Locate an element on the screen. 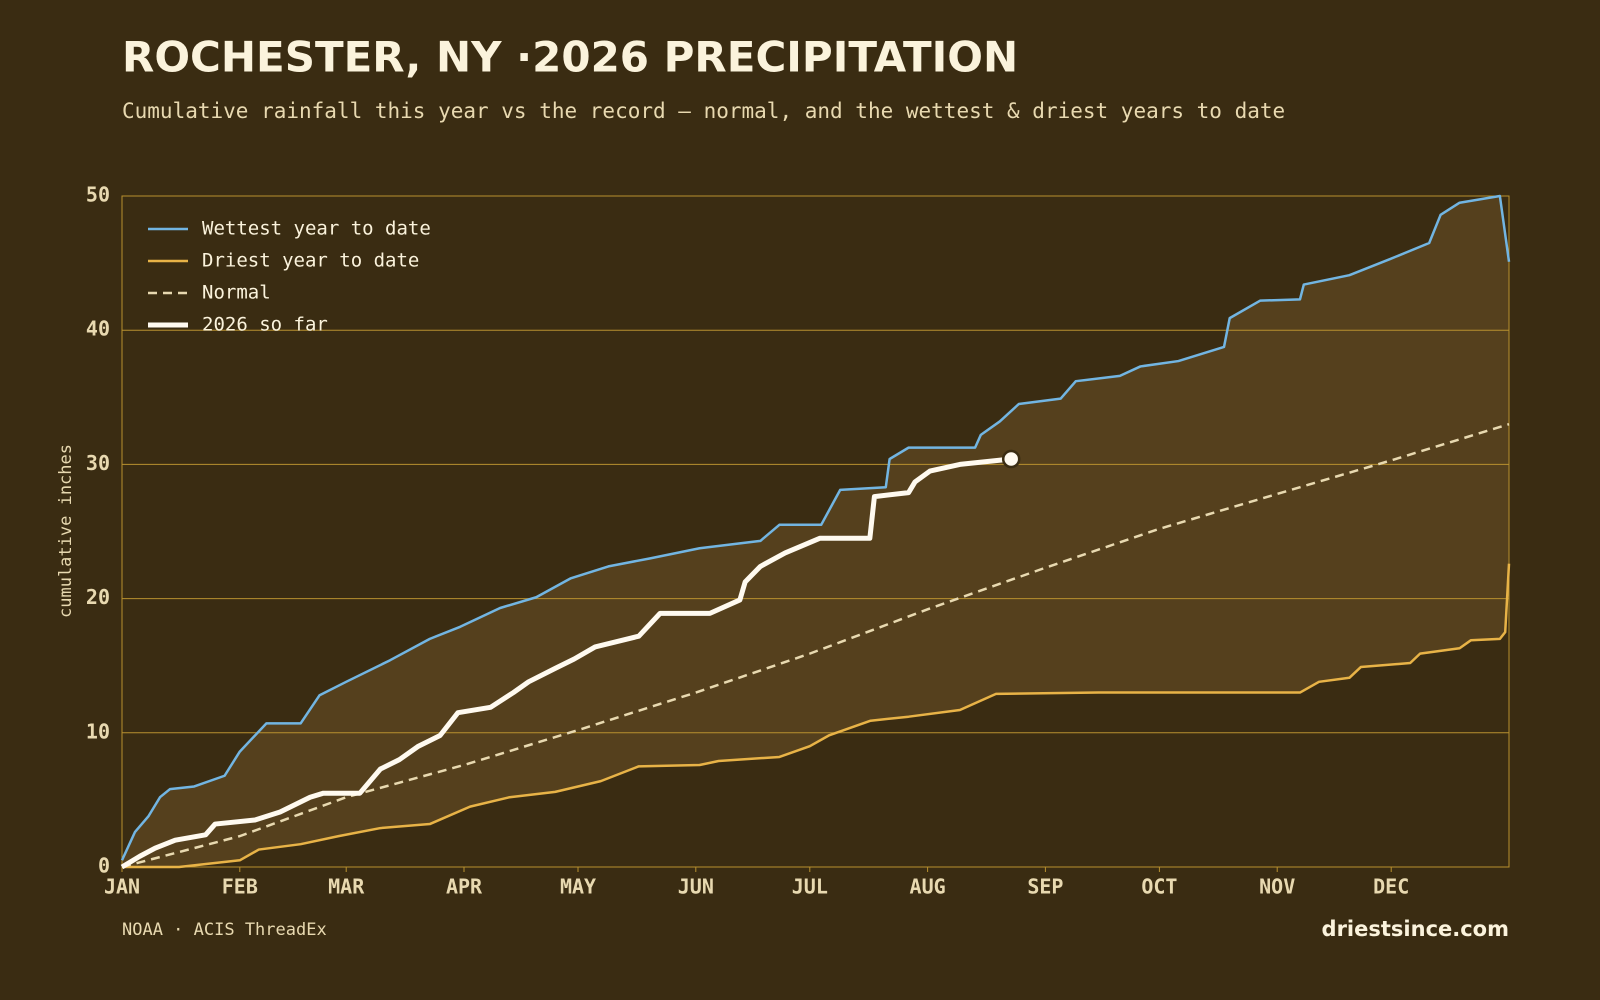  y-tick-label: 0 is located at coordinates (104, 866).